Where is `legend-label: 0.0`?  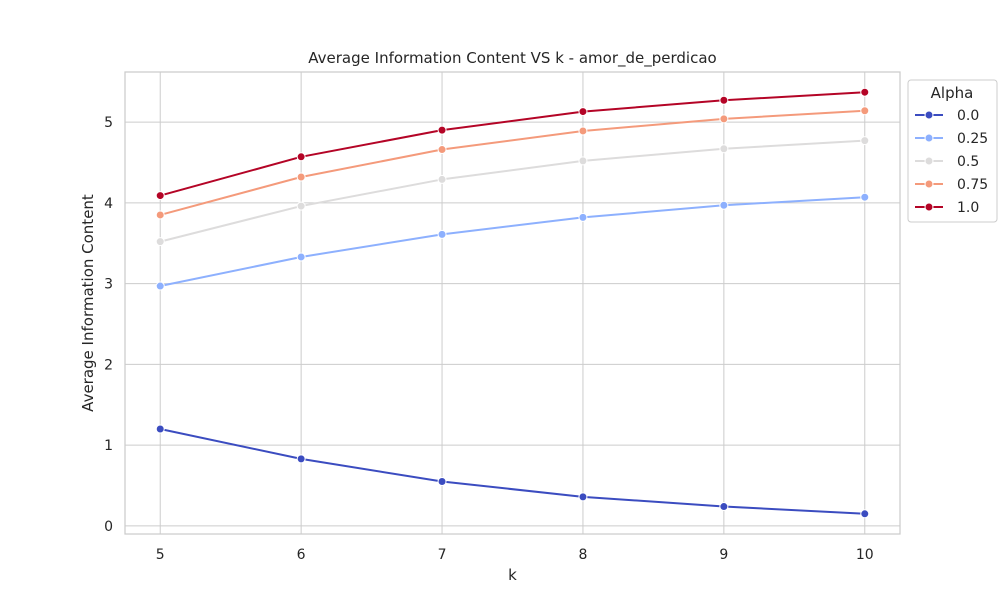 legend-label: 0.0 is located at coordinates (968, 116).